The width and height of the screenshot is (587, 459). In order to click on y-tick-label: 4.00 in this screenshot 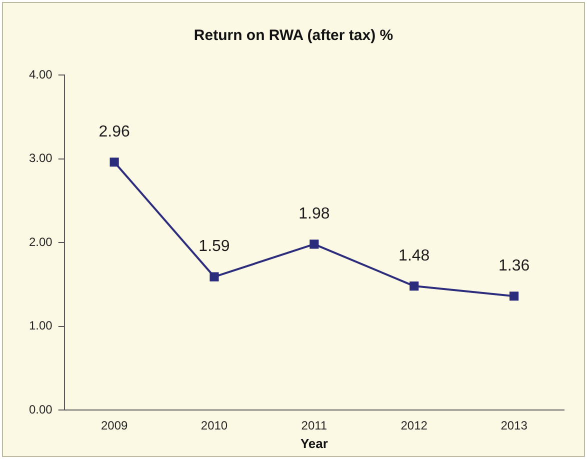, I will do `click(40, 74)`.